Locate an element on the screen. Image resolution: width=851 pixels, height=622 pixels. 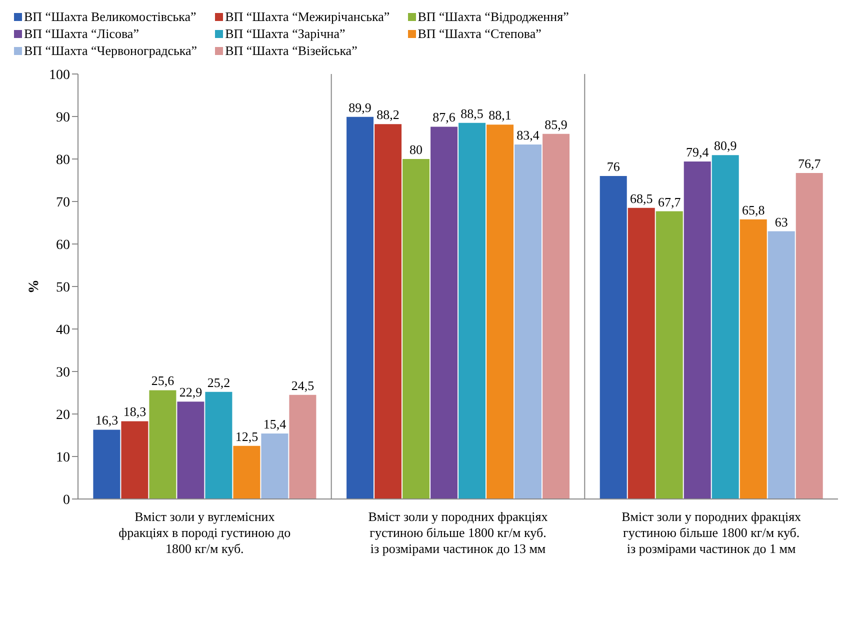
x-tick-label: Вміст золи у вуглемісних фракціях в породі густиною до 1800 кг/м куб. is located at coordinates (204, 532).